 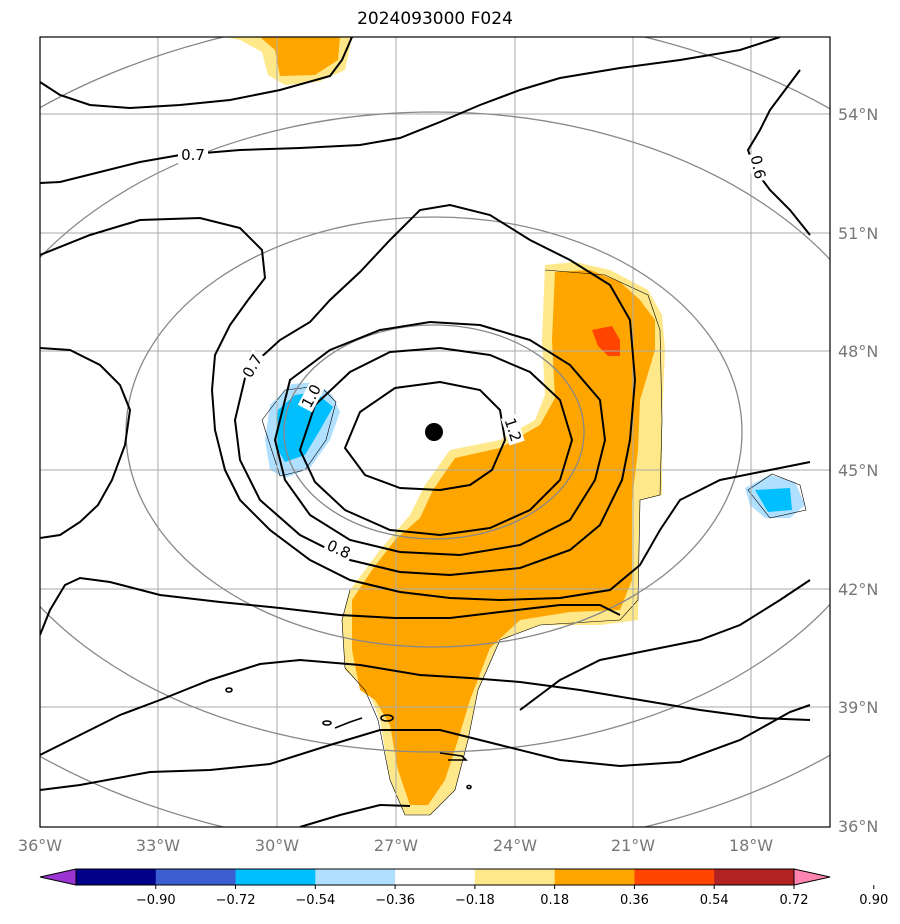 I want to click on colorbar-tick-label: 0.90, so click(x=873, y=900).